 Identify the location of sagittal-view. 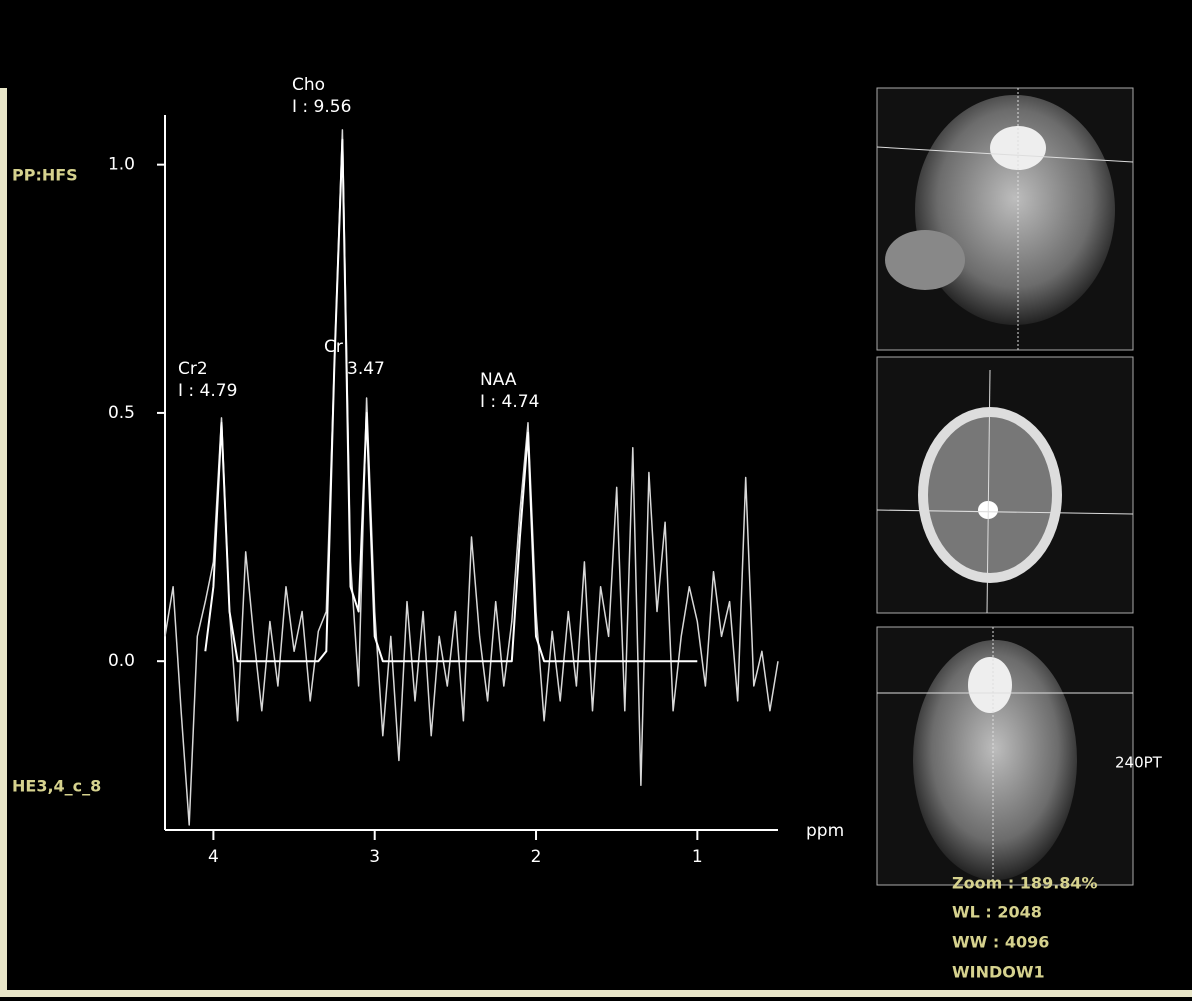
(1005, 219).